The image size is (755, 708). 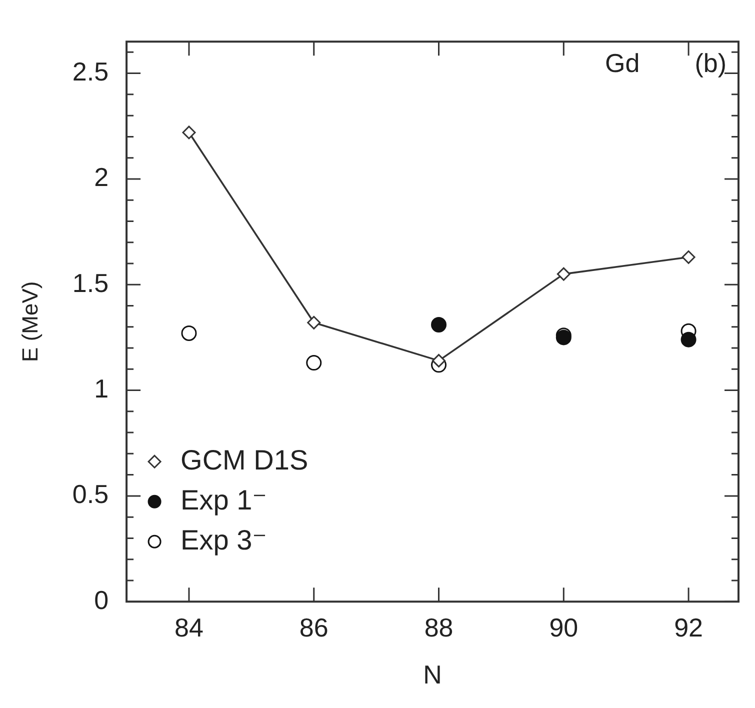 I want to click on y-tick-label: 2.5, so click(x=90, y=71).